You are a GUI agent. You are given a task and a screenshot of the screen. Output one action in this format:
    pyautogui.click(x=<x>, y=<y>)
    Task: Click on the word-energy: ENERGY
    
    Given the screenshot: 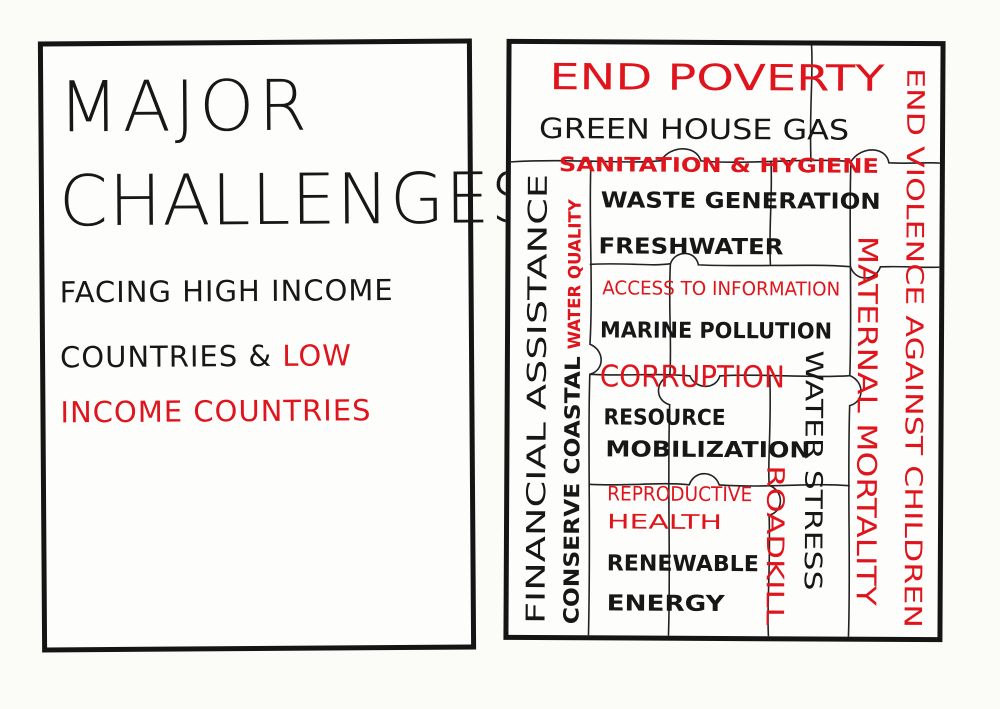 What is the action you would take?
    pyautogui.click(x=666, y=604)
    